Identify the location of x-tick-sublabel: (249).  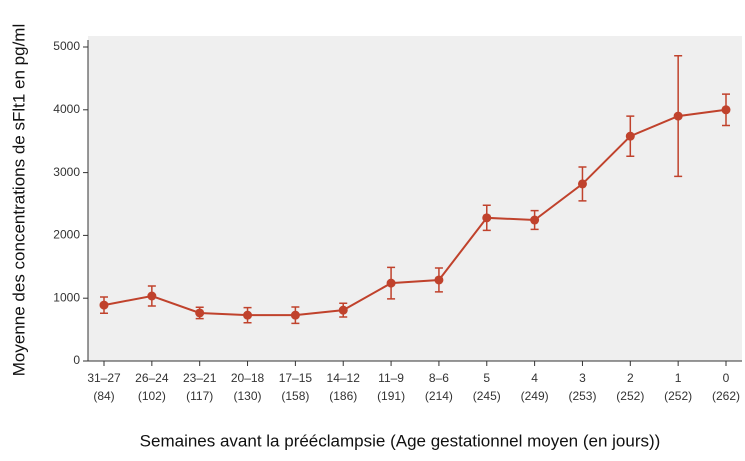
(535, 396).